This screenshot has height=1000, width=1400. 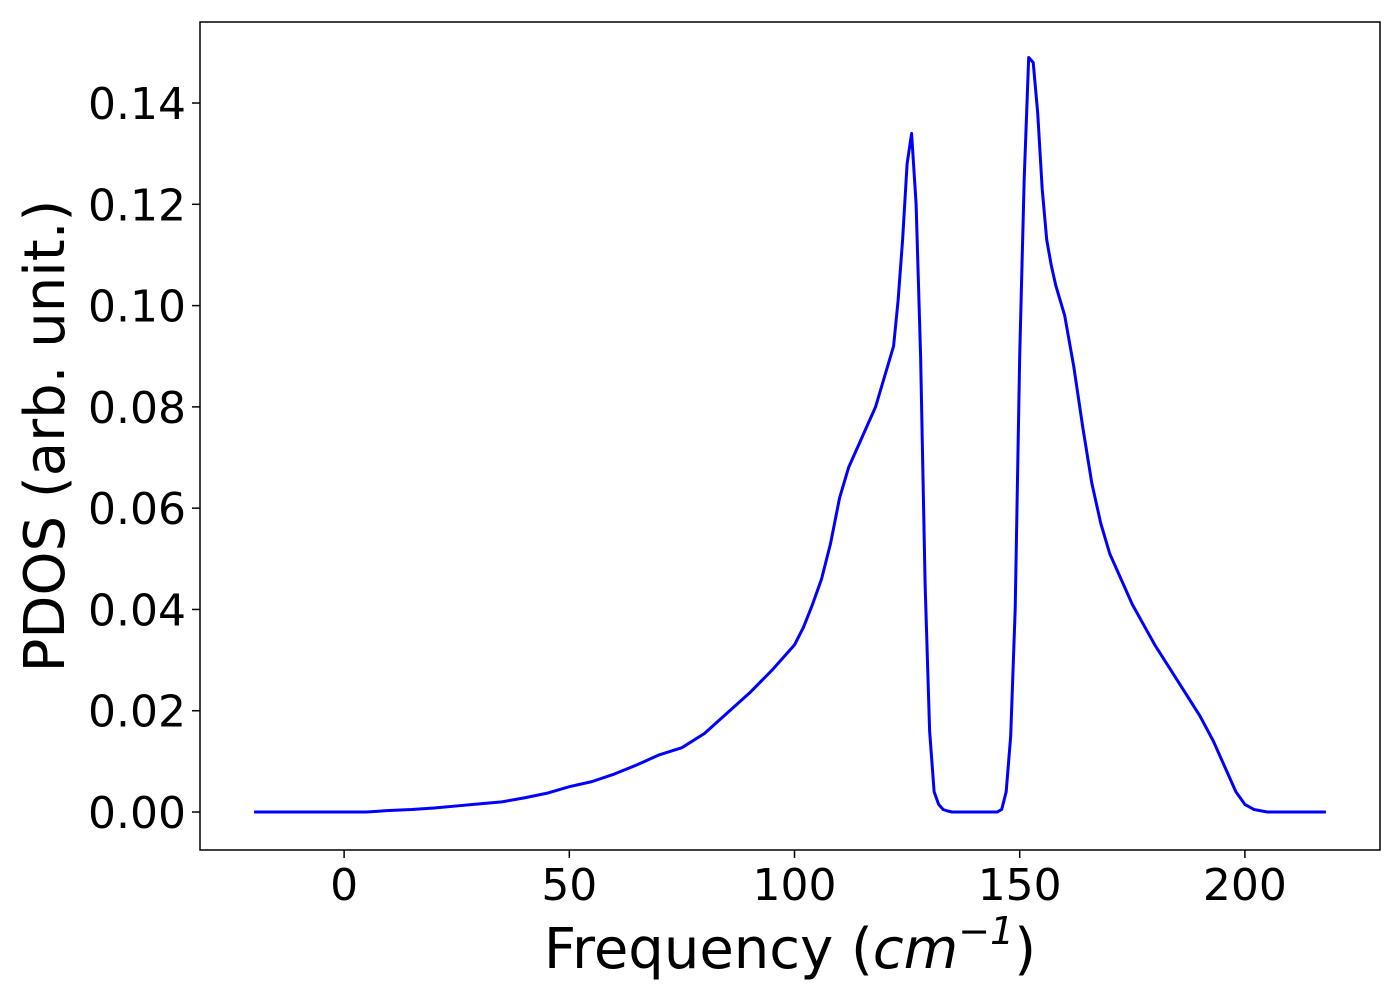 What do you see at coordinates (137, 205) in the screenshot?
I see `y-tick-label: 0.12` at bounding box center [137, 205].